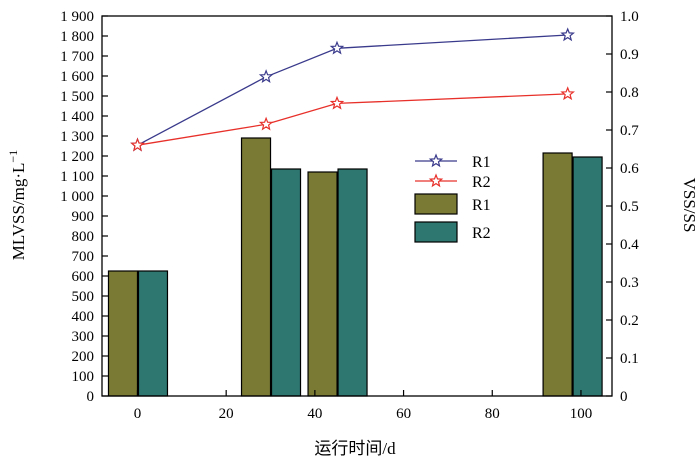 The image size is (700, 463). I want to click on y-left-tick-label: 1 500, so click(77, 97).